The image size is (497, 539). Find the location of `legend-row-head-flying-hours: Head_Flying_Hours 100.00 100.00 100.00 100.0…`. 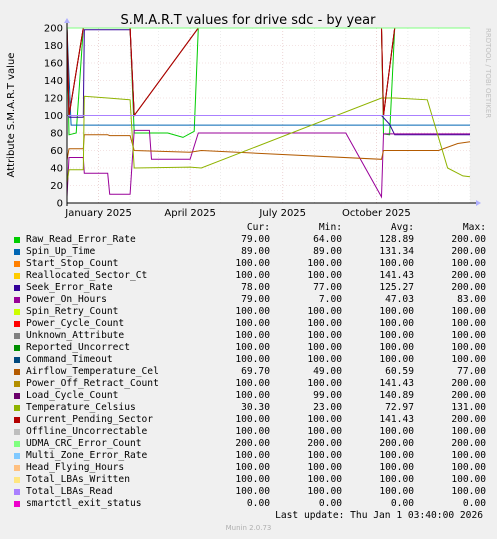

legend-row-head-flying-hours: Head_Flying_Hours 100.00 100.00 100.00 100.0… is located at coordinates (251, 468).